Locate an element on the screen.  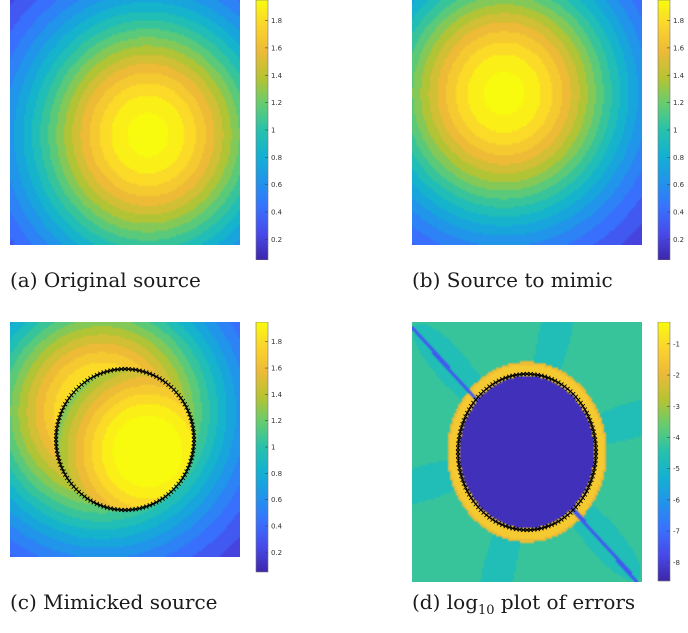
caption-d-prefix: (d) log is located at coordinates (445, 602).